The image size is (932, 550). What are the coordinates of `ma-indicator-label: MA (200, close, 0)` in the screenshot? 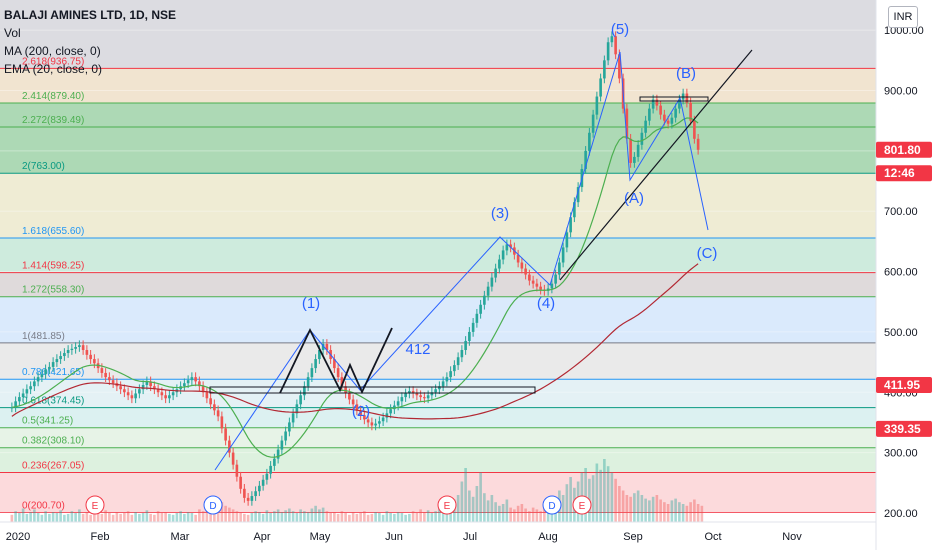 It's located at (52, 51).